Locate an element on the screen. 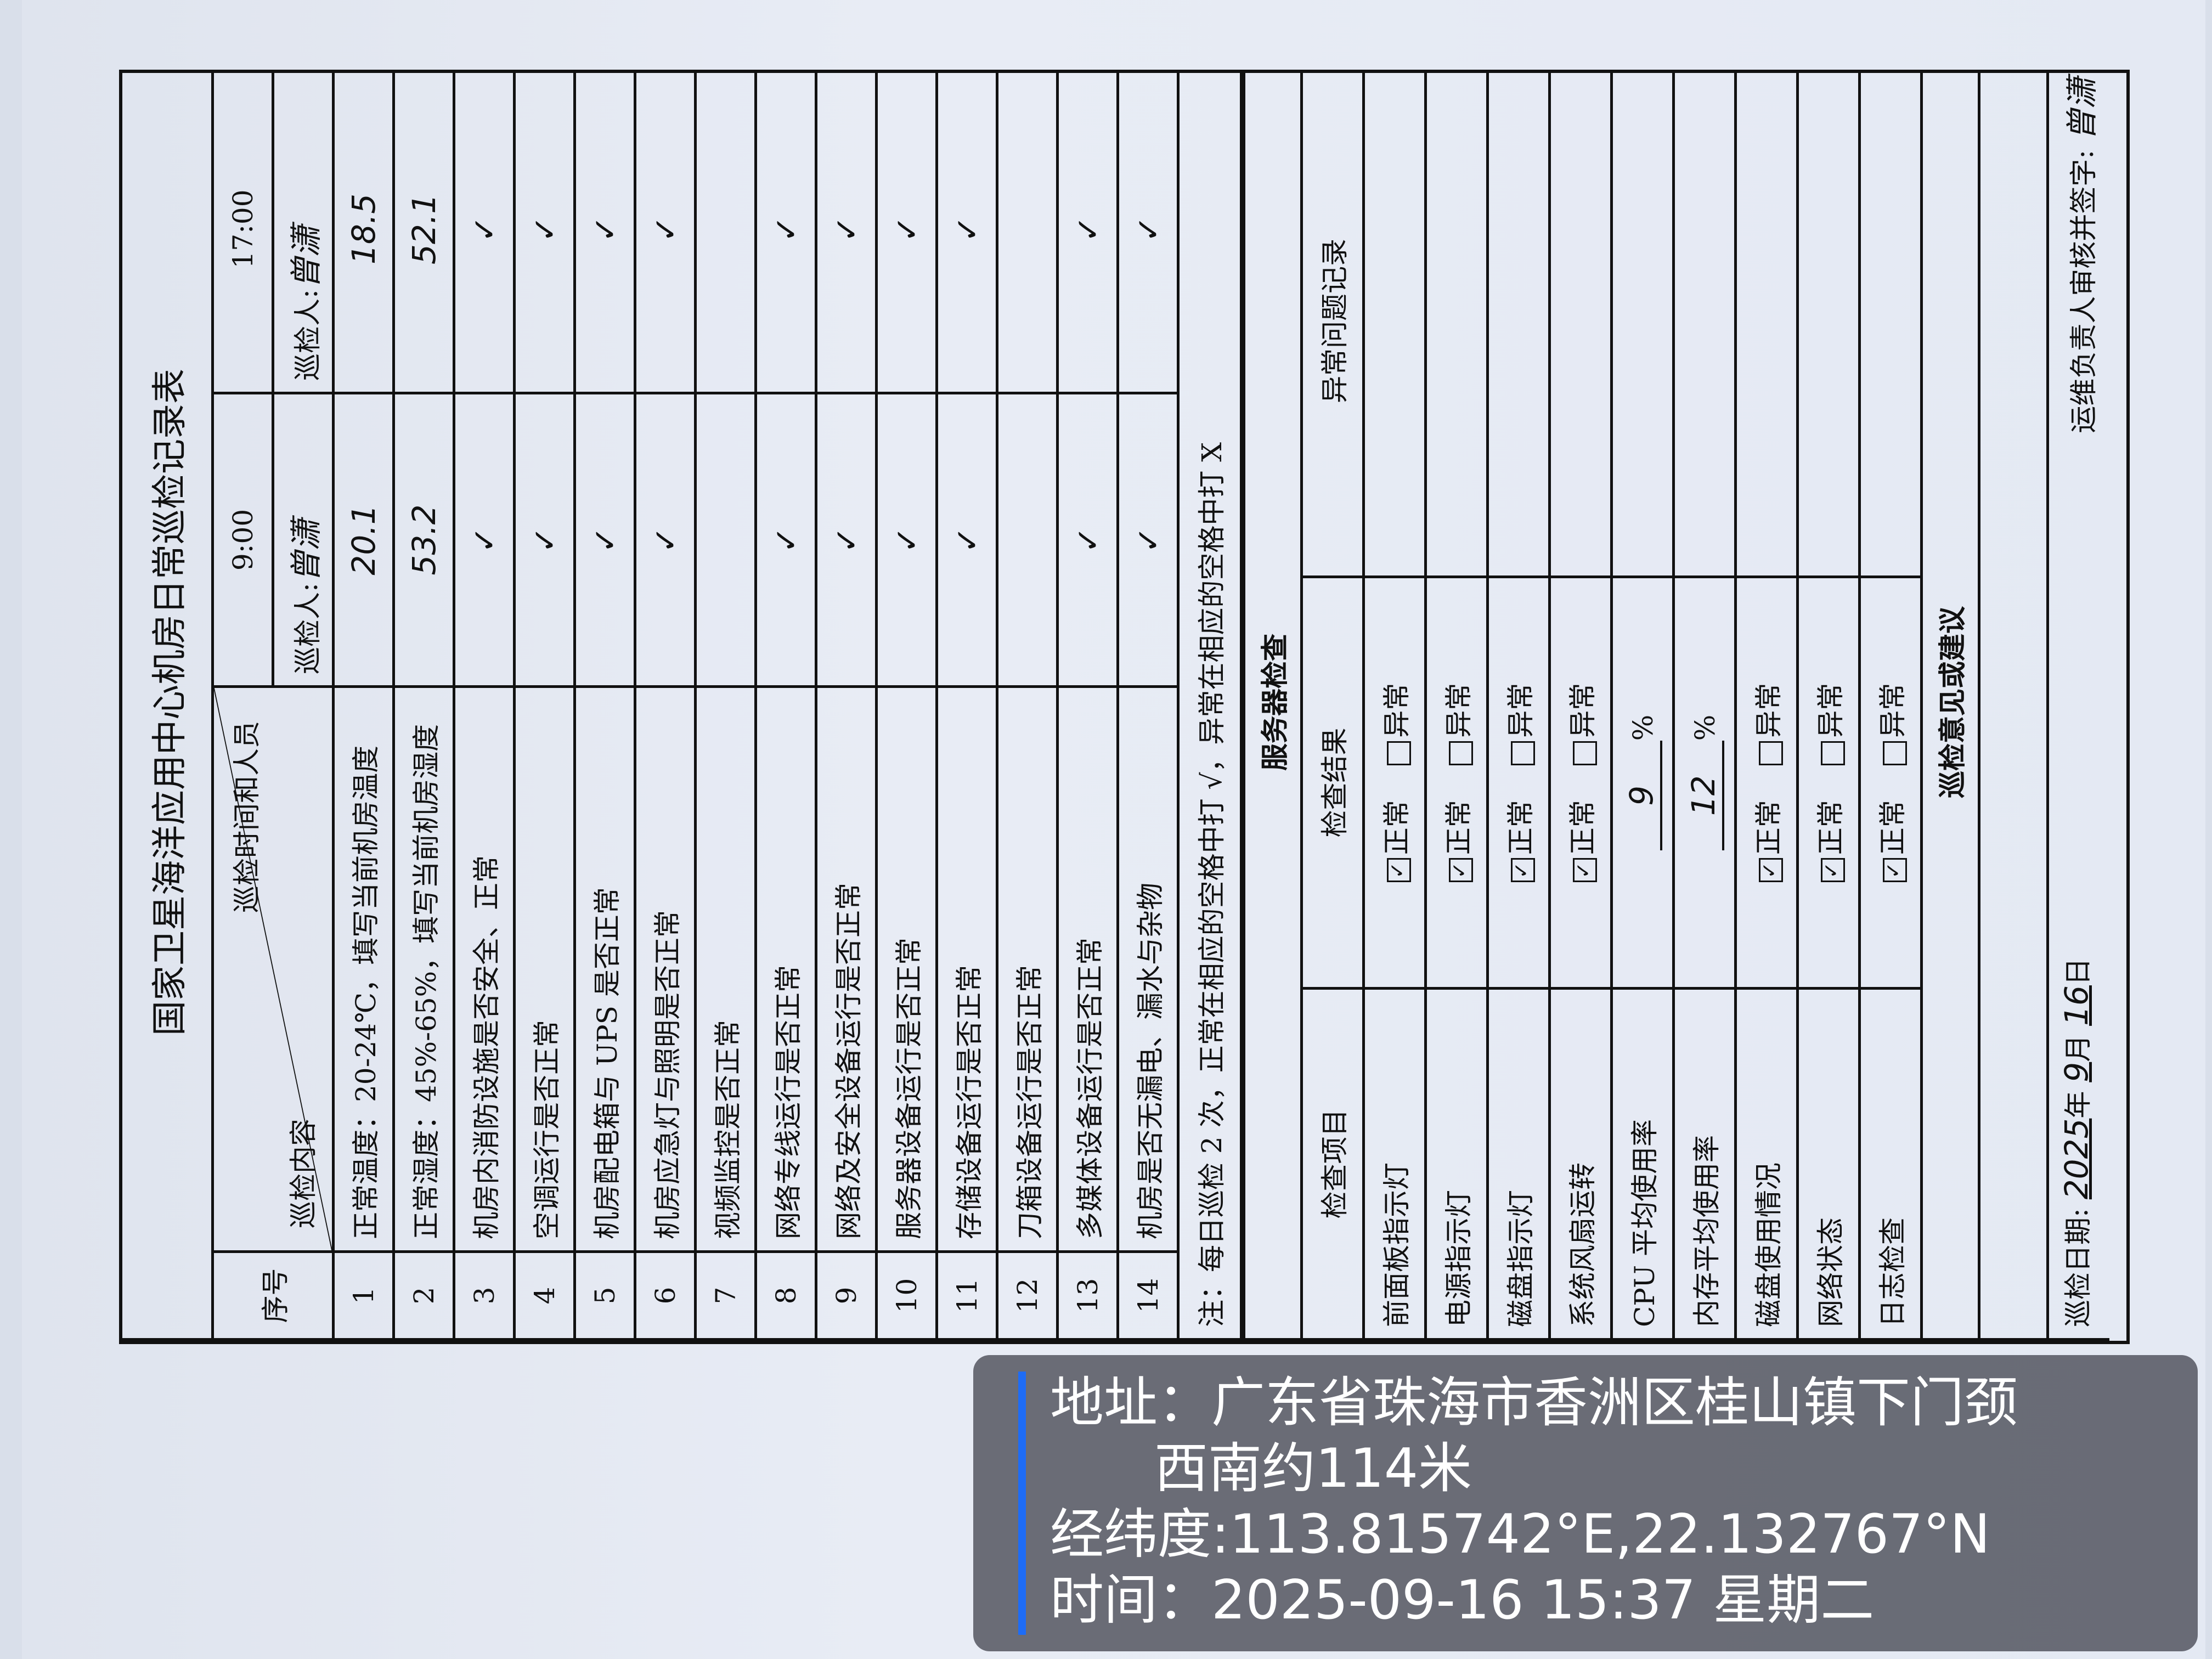  percent-value: 9 is located at coordinates (1642, 796).